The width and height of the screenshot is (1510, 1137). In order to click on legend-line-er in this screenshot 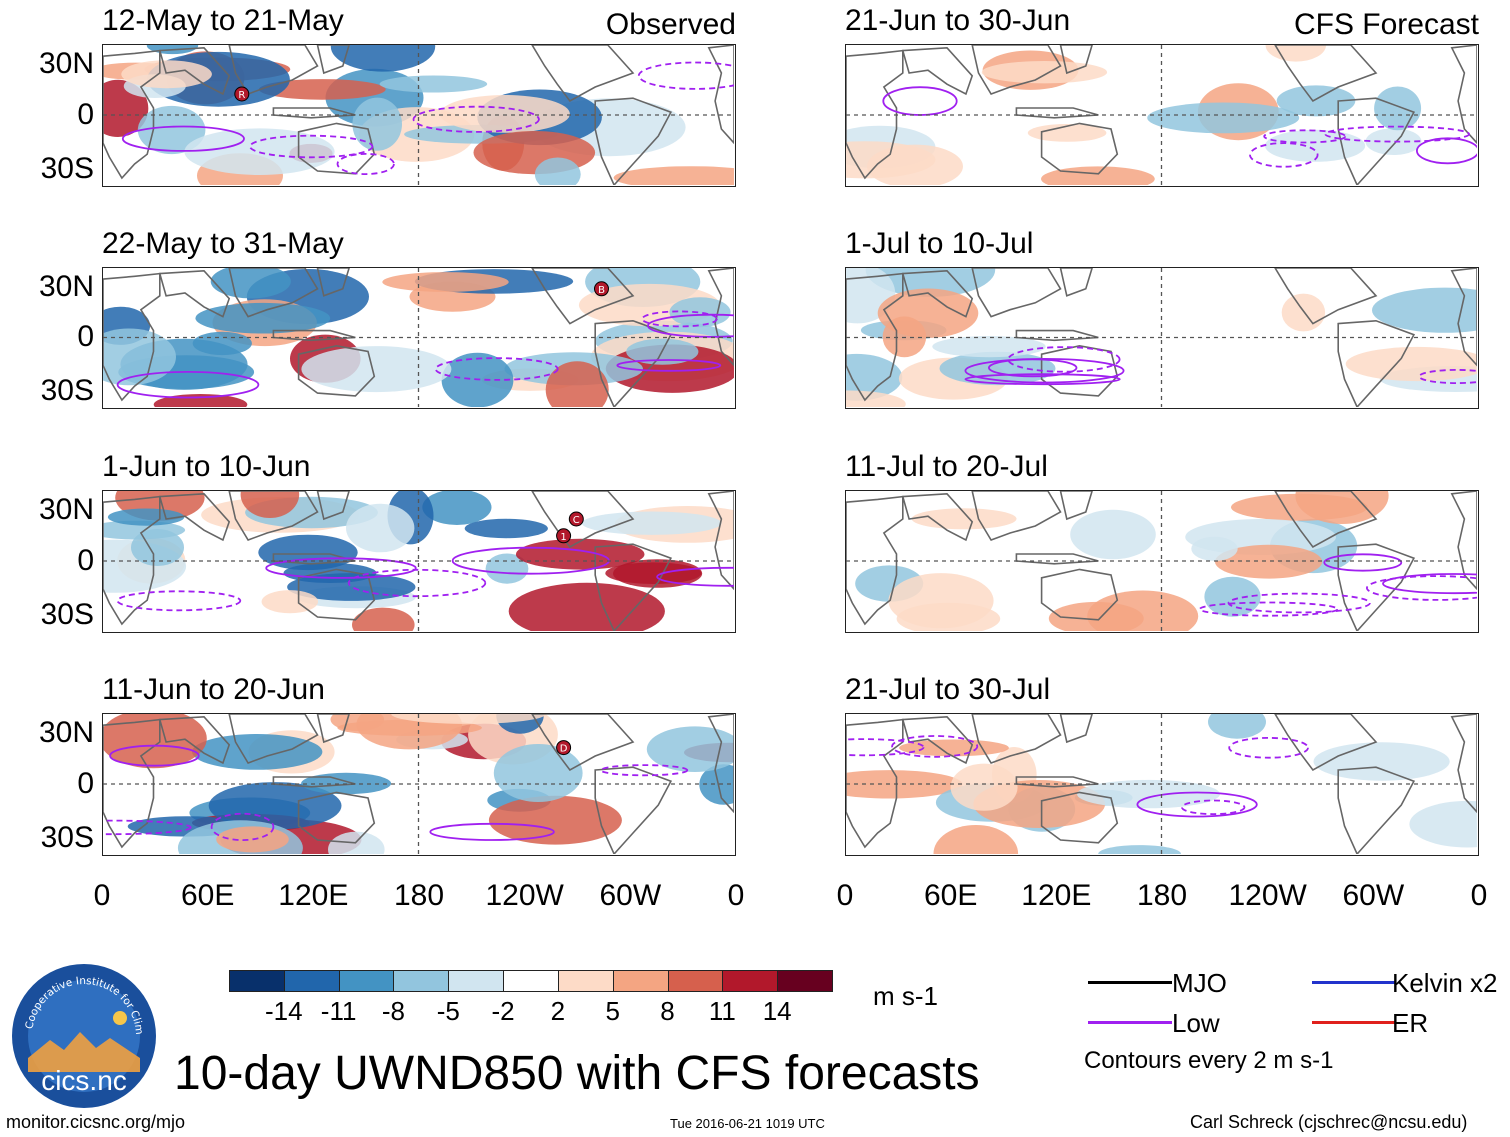, I will do `click(1354, 1022)`.